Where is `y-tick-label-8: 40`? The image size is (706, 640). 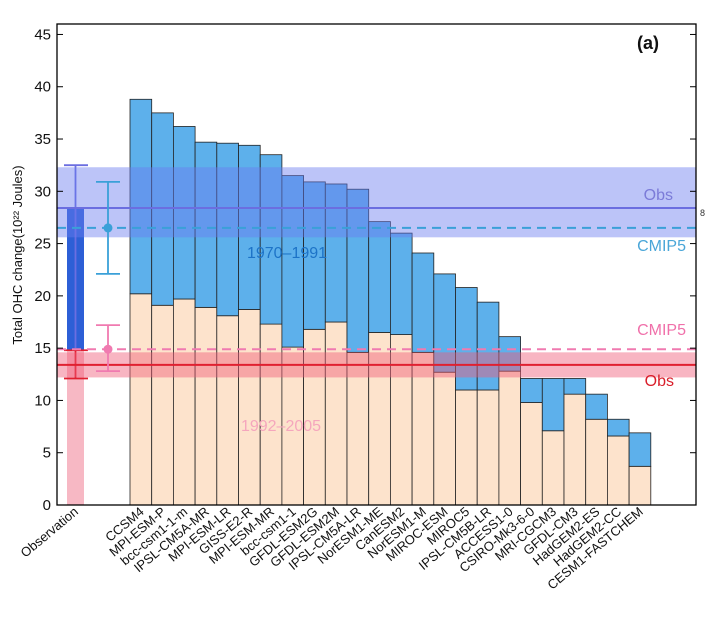
y-tick-label-8: 40 is located at coordinates (42, 87).